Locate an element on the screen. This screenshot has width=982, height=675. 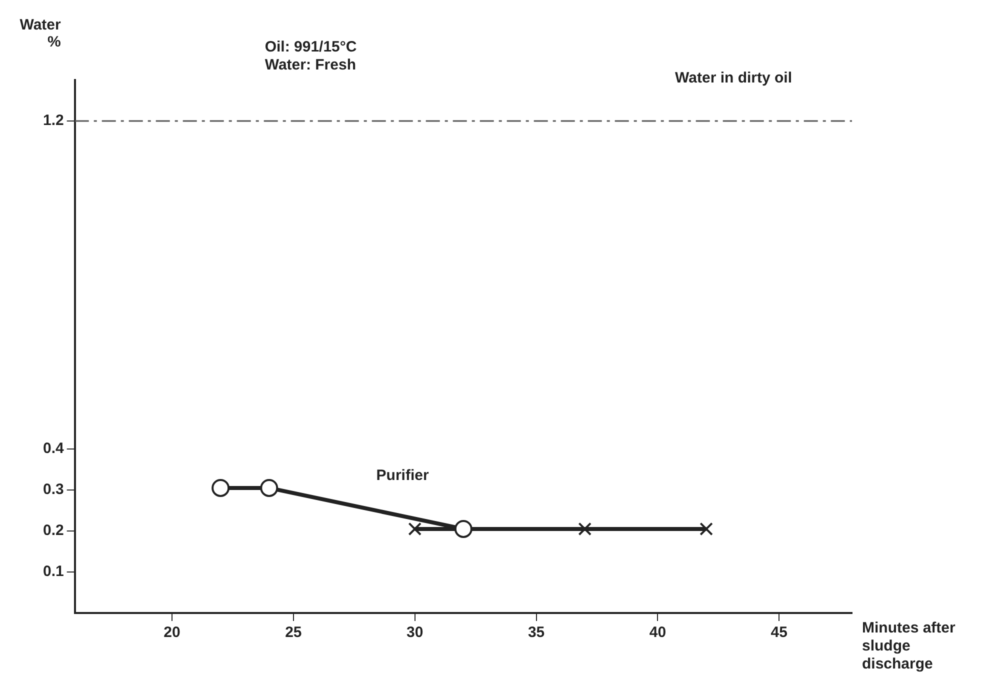
x-tick-label: 30 is located at coordinates (415, 633).